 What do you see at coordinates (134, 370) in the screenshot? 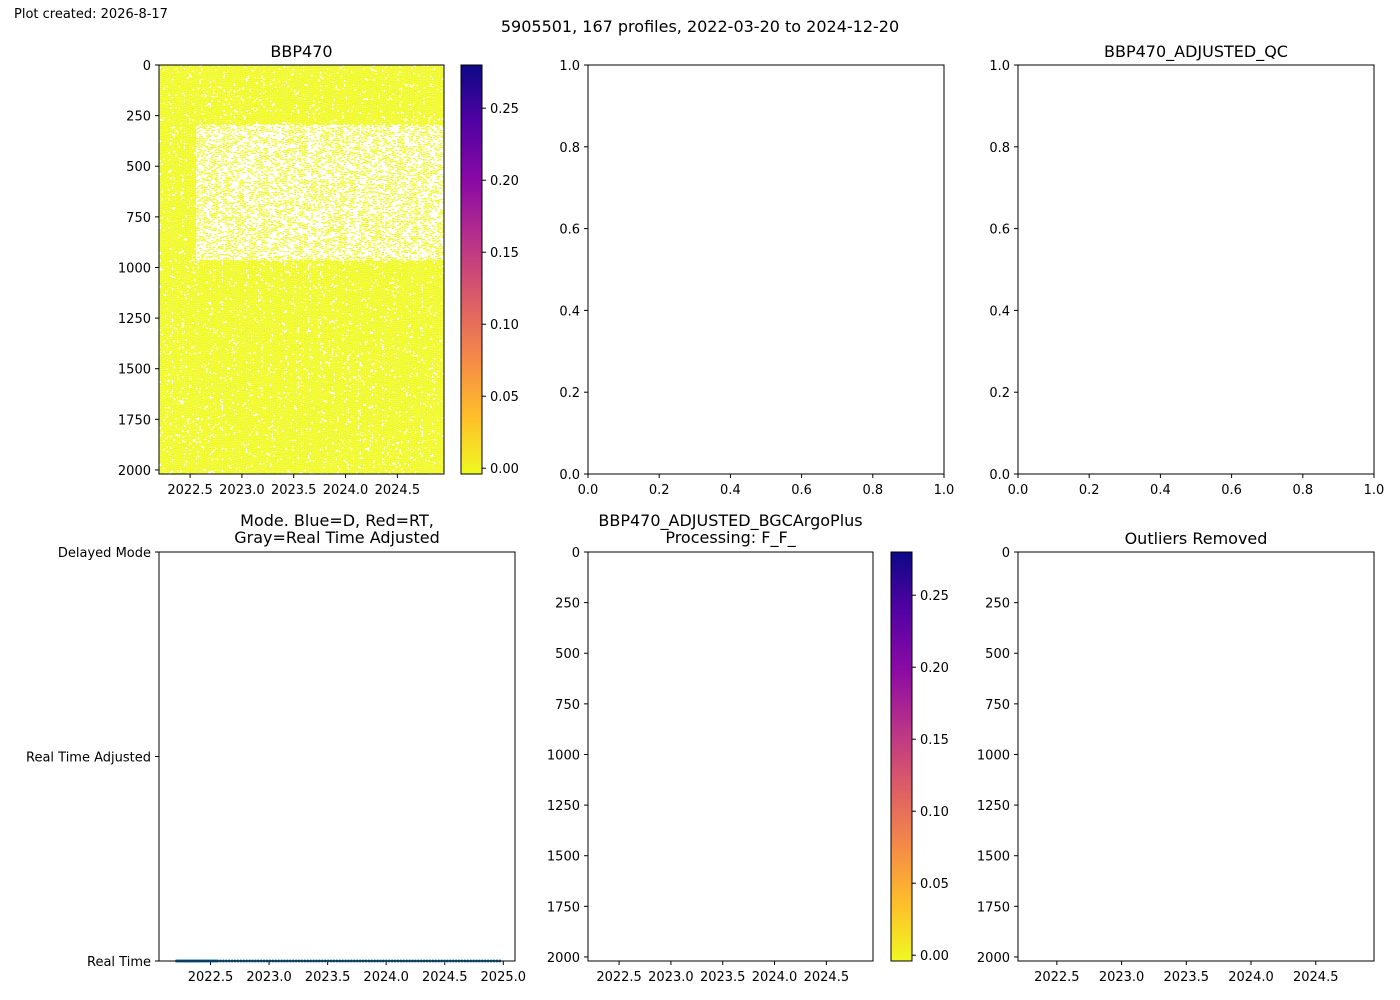
I see `y-tick-label: 1500` at bounding box center [134, 370].